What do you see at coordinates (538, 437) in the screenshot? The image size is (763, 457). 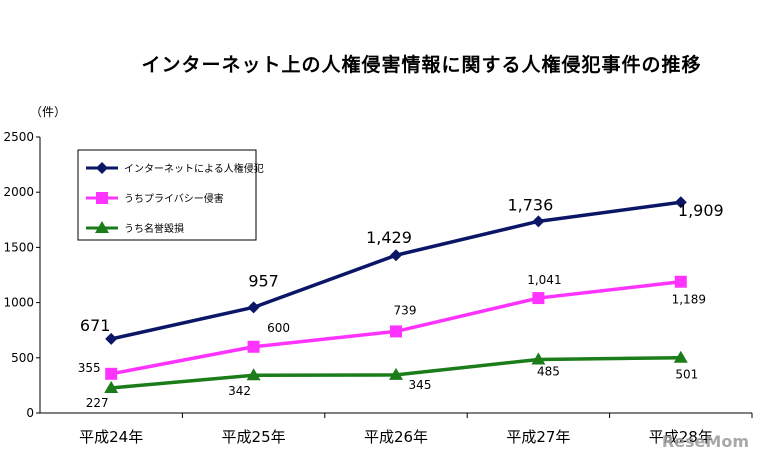 I see `x-tick-label: 平成27年` at bounding box center [538, 437].